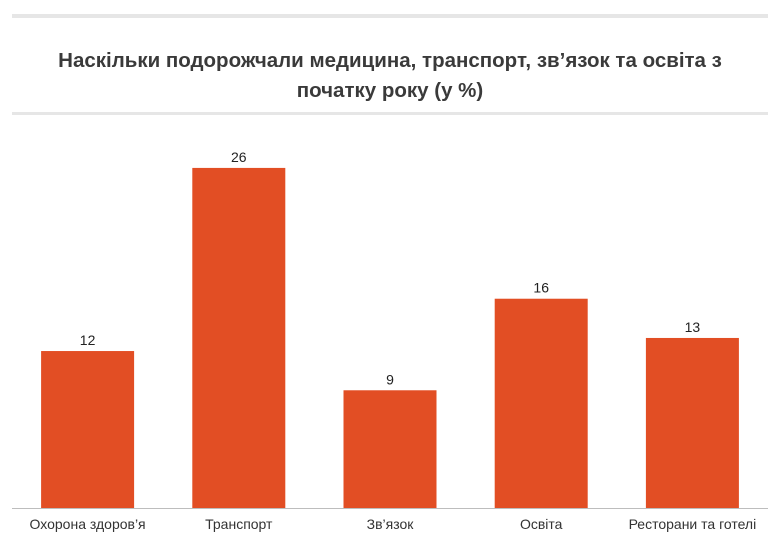 The image size is (780, 553). What do you see at coordinates (88, 524) in the screenshot?
I see `x-tick-label: Охорона здоров’я` at bounding box center [88, 524].